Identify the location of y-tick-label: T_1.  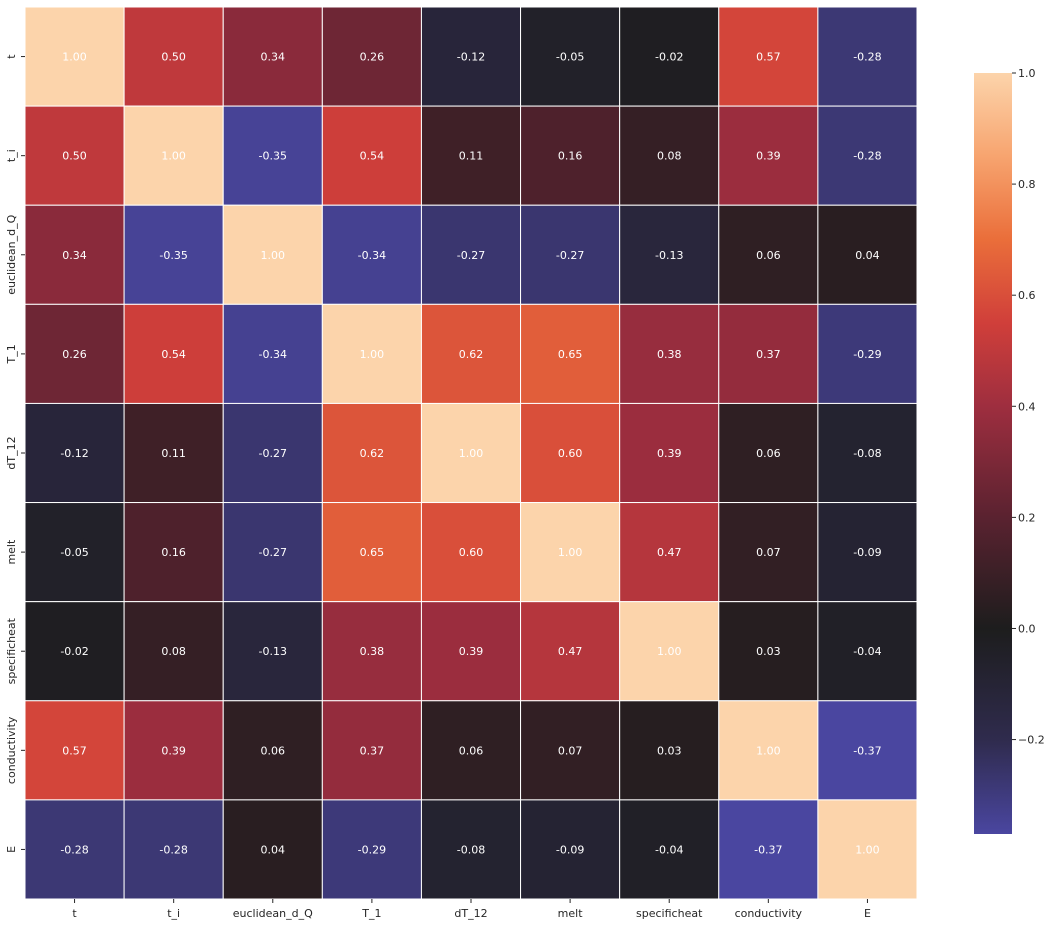
(11, 354).